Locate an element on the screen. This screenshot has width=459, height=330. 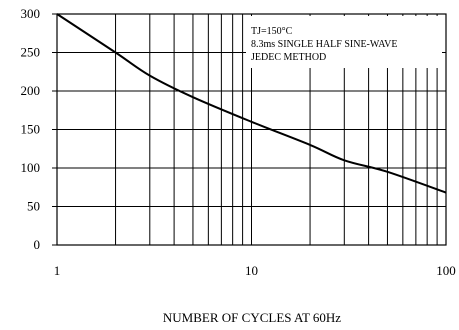
y-tick-label: 300 is located at coordinates (31, 13).